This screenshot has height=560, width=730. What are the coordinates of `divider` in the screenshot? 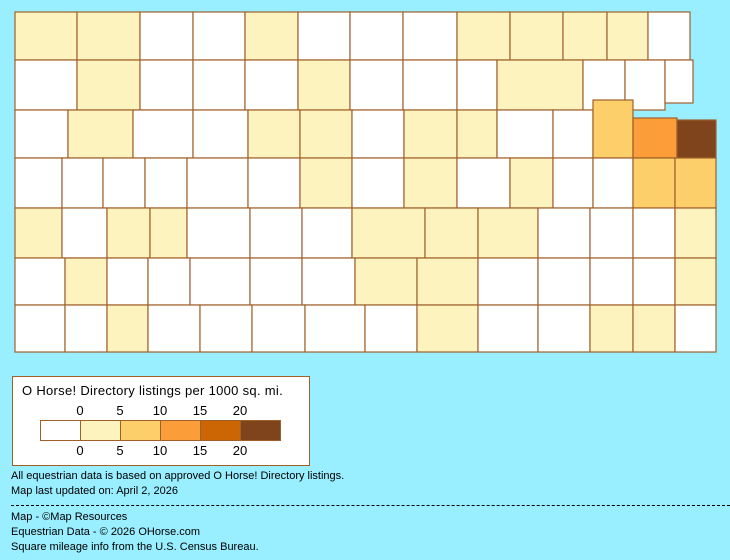 It's located at (370, 505).